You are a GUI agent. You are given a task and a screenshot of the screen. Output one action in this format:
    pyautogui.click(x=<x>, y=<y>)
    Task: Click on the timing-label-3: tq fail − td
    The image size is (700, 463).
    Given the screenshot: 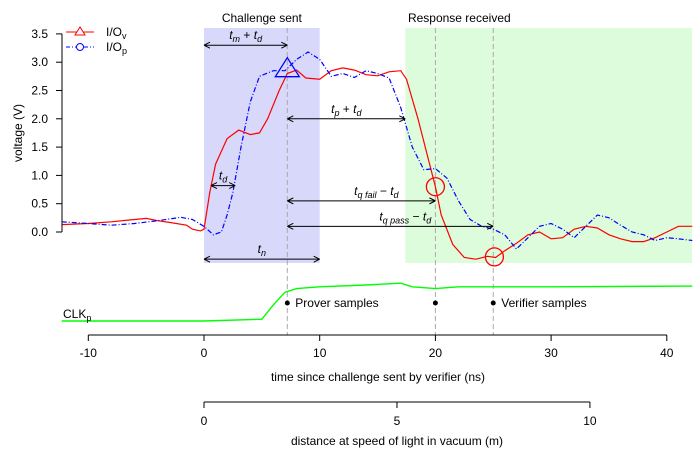 What is the action you would take?
    pyautogui.click(x=376, y=192)
    